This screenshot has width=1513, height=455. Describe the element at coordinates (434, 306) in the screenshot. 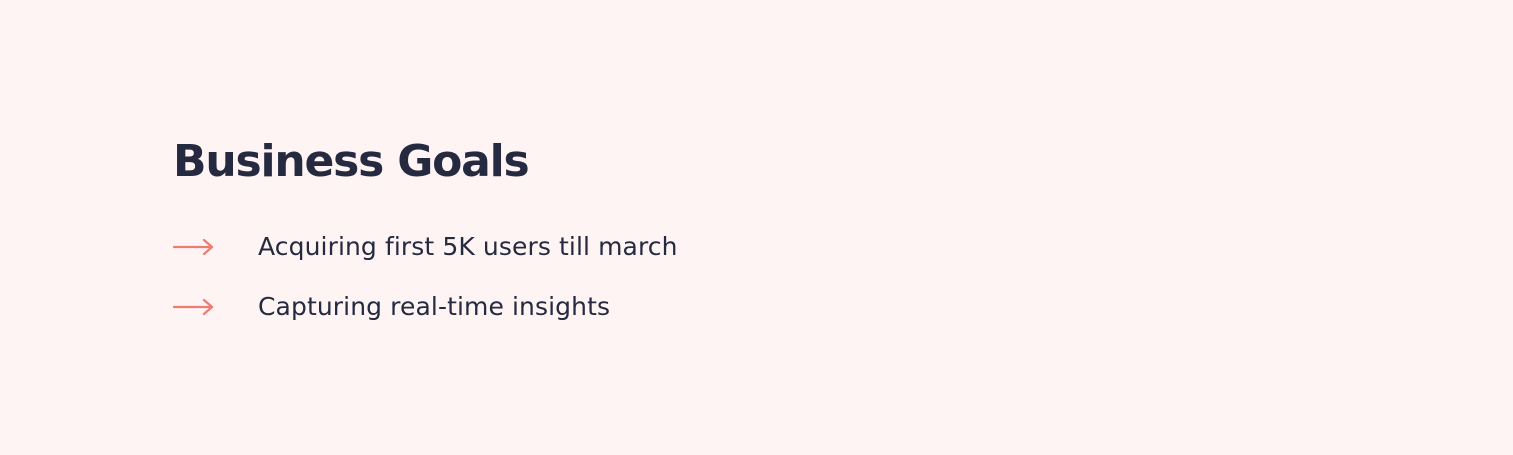

I see `goal-text: Capturing real-time insights` at that location.